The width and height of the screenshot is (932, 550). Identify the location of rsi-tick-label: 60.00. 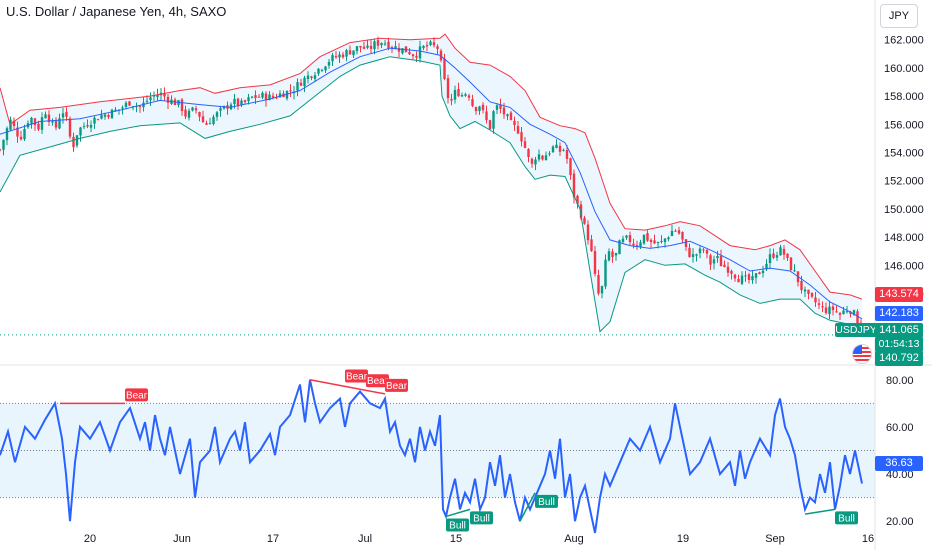
(900, 428).